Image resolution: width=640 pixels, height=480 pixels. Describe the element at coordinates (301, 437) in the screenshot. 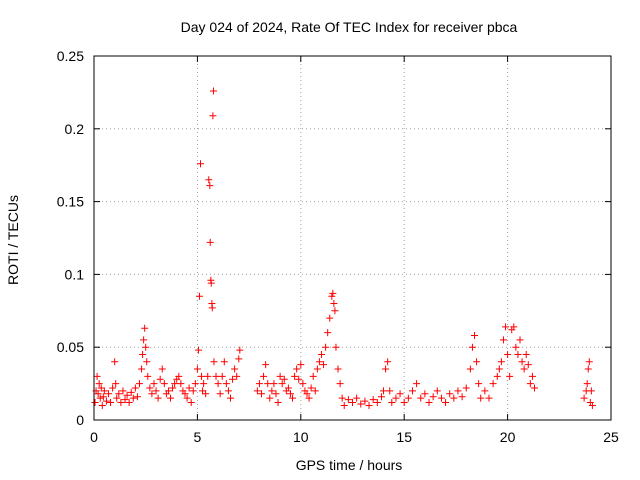

I see `x-tick-label: 10` at that location.